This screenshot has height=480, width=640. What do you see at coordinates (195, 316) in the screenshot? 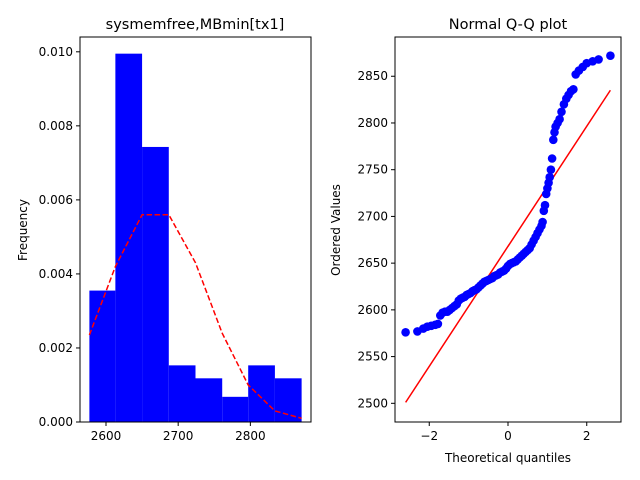
I see `density-curve` at bounding box center [195, 316].